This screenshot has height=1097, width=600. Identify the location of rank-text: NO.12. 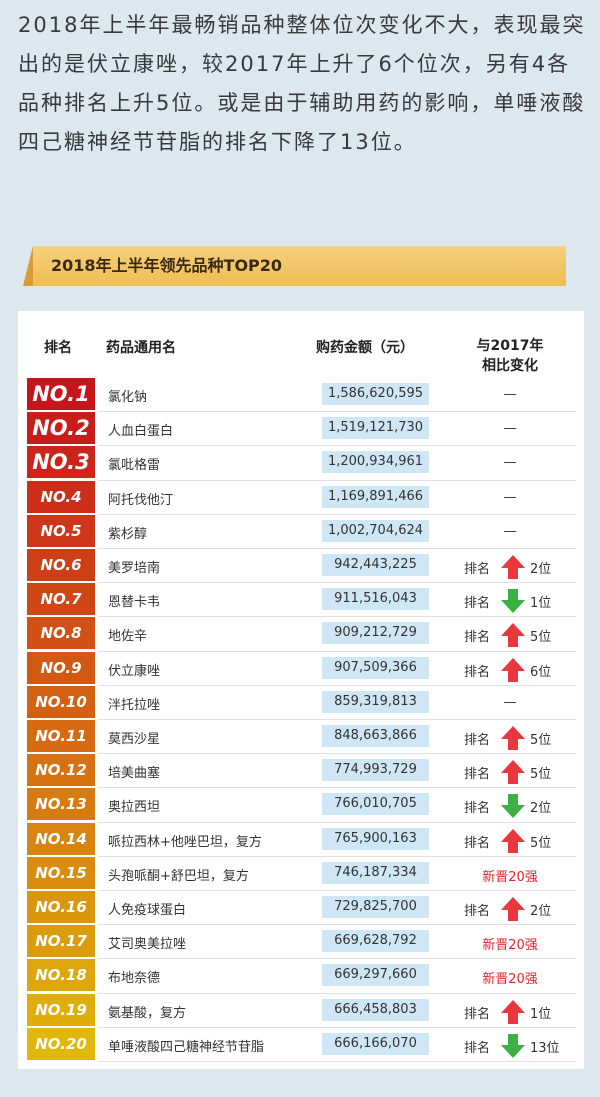
(61, 770).